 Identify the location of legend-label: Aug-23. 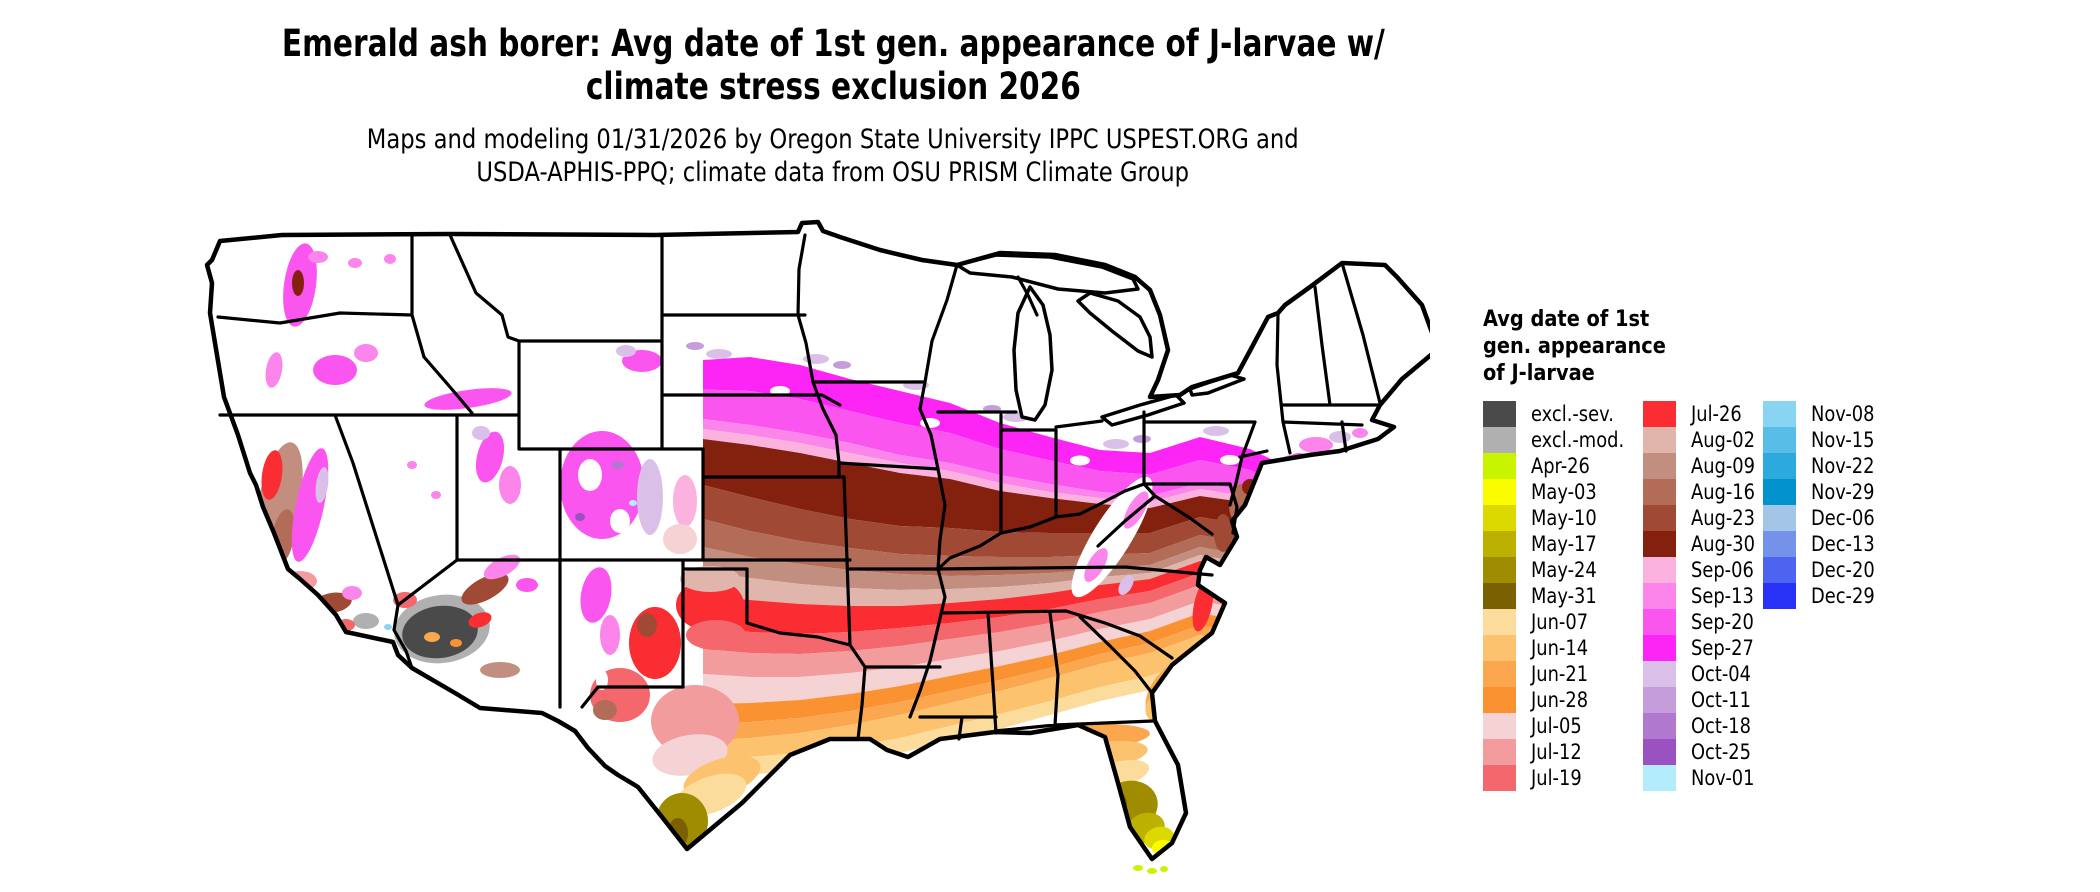
(1723, 518).